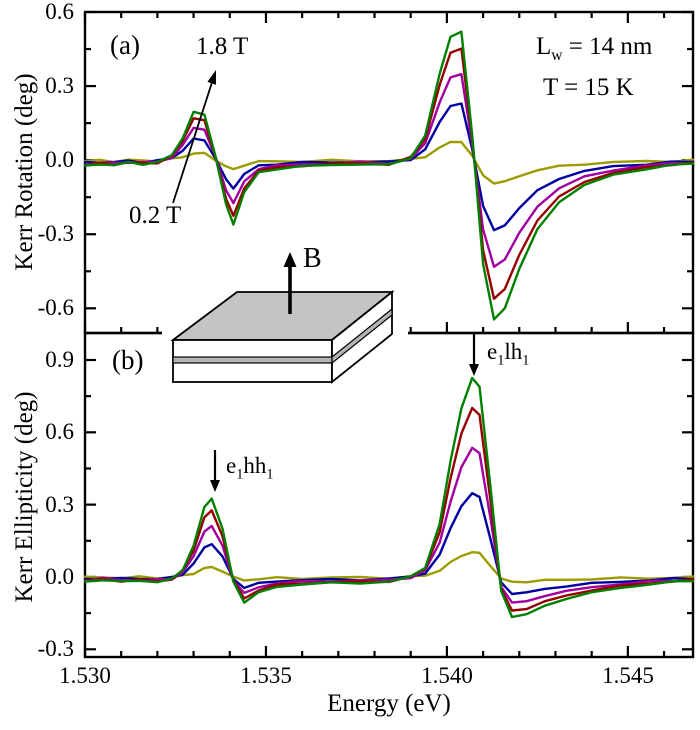 The height and width of the screenshot is (730, 700). Describe the element at coordinates (266, 675) in the screenshot. I see `x-tick-label: 1.535` at that location.